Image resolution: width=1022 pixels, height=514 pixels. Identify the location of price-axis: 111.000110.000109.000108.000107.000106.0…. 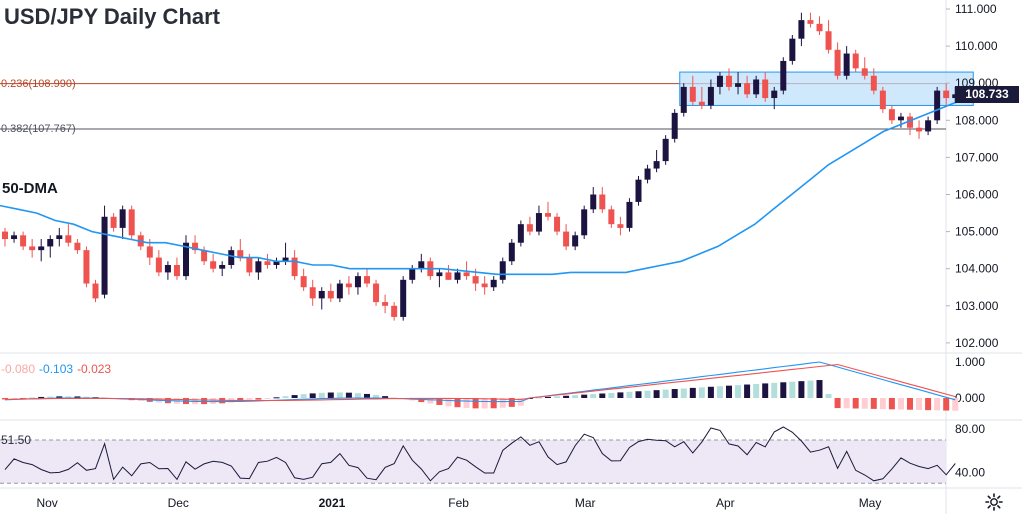
(972, 176).